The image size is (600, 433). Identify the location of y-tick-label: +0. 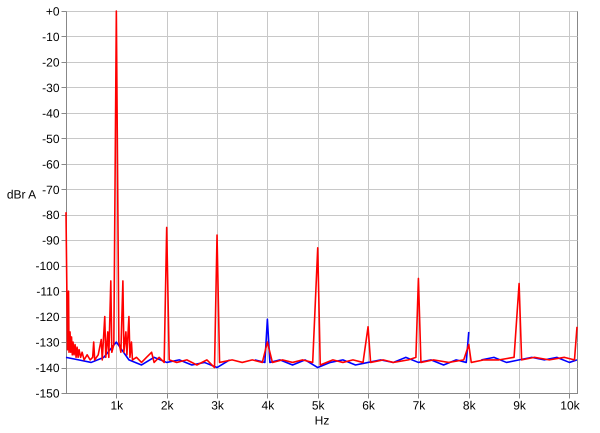
(53, 11).